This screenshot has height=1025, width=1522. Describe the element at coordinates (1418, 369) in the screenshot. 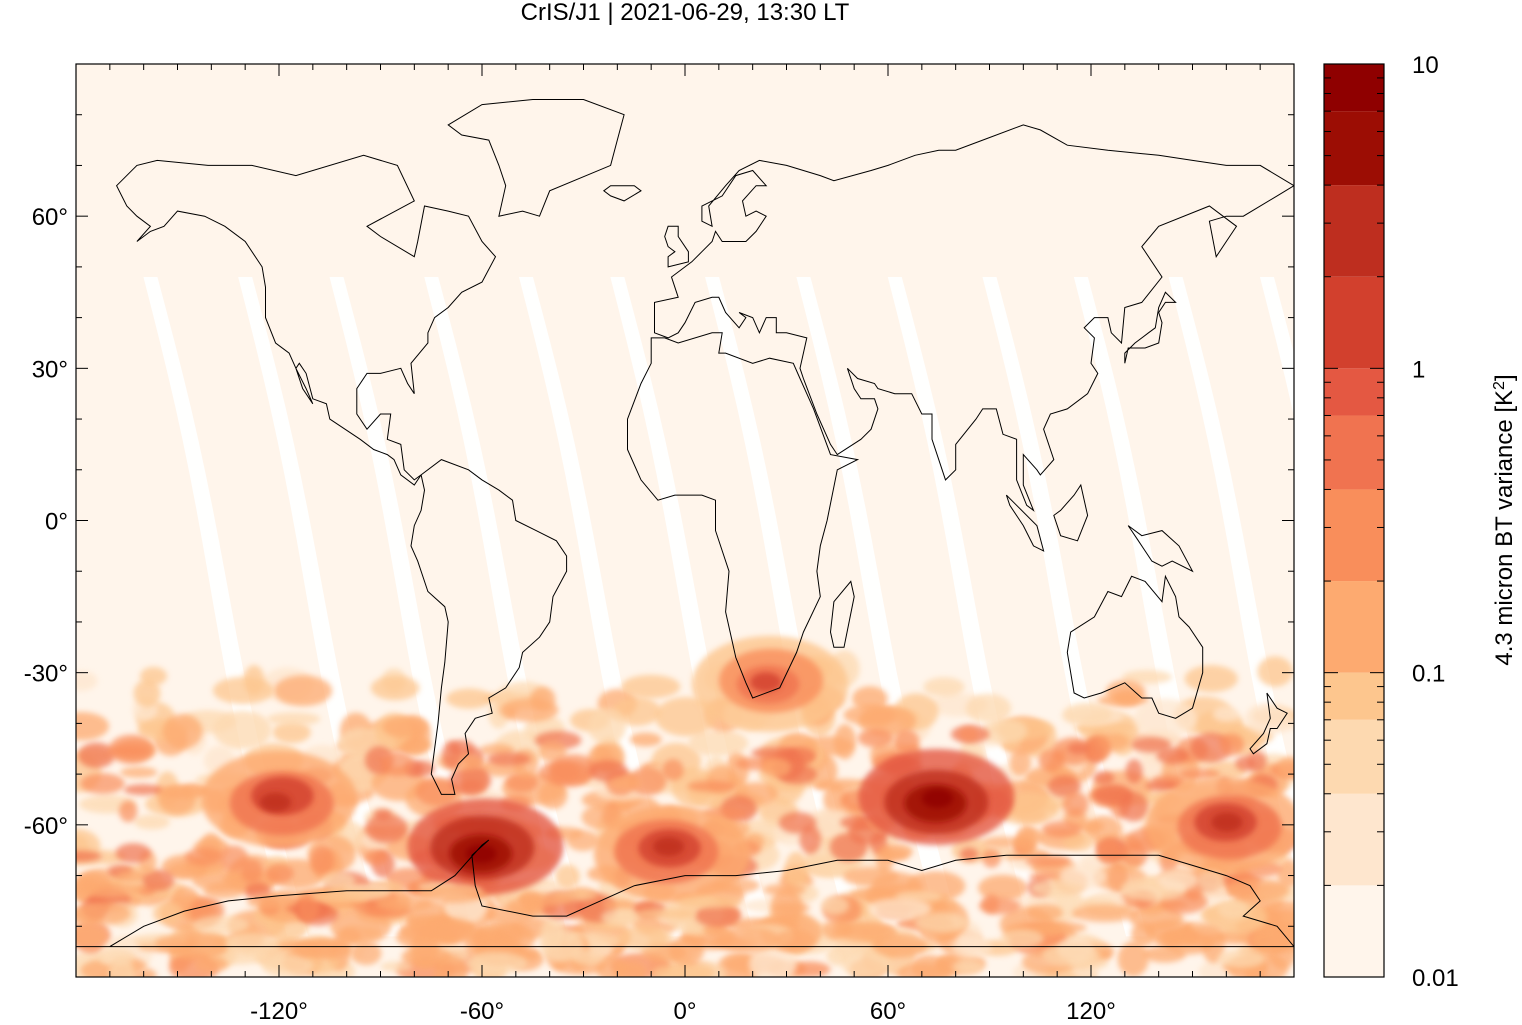

I see `colorbar-tick-label: 1` at that location.